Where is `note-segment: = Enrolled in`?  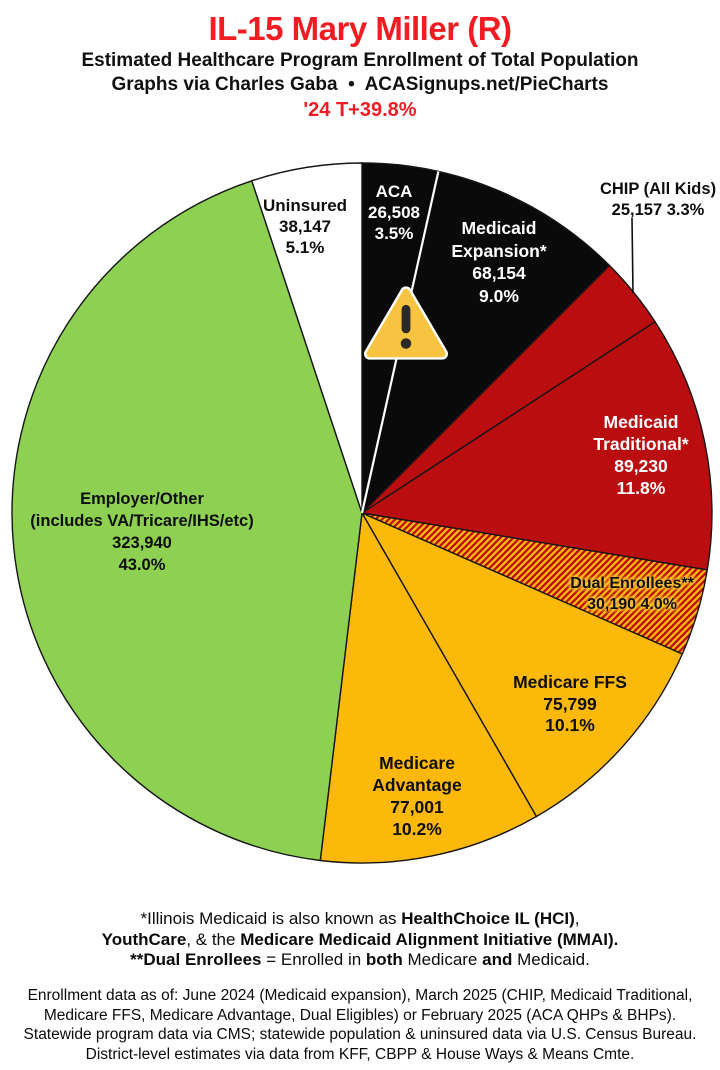
note-segment: = Enrolled in is located at coordinates (313, 959).